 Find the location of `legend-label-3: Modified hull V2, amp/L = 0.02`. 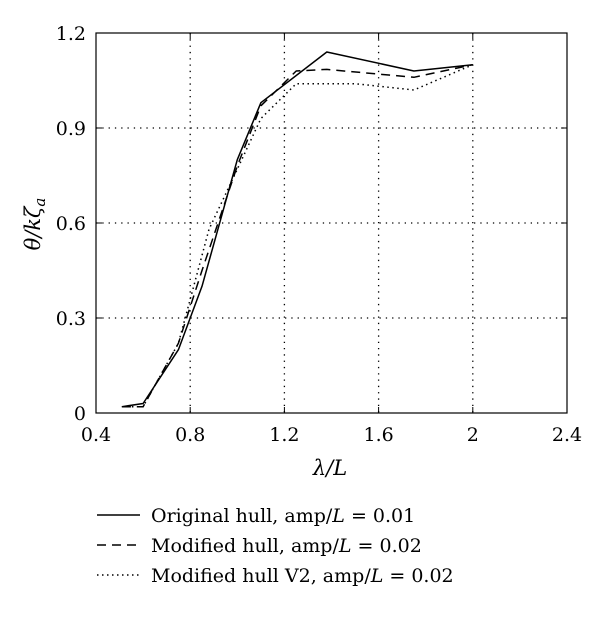

legend-label-3: Modified hull V2, amp/L = 0.02 is located at coordinates (302, 576).